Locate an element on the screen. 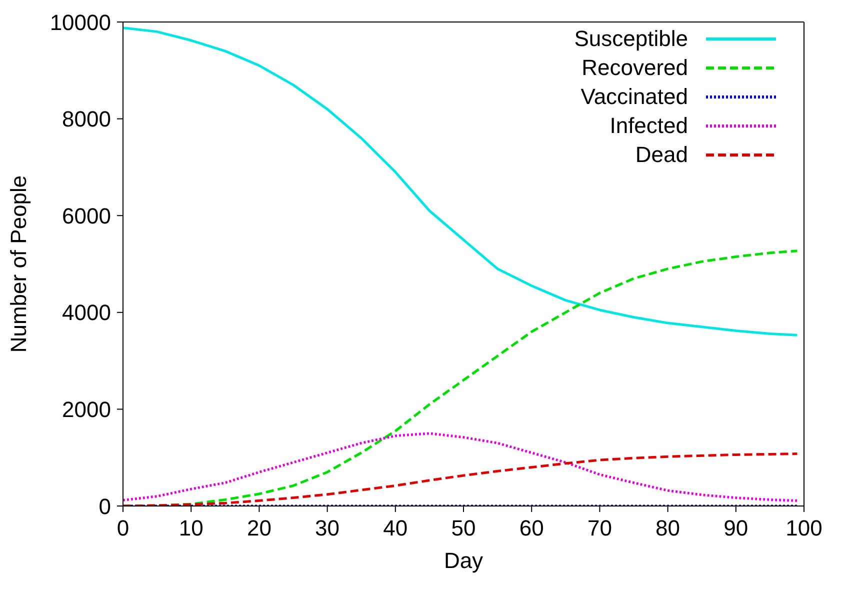 Image resolution: width=843 pixels, height=594 pixels. x-tick-label: 80 is located at coordinates (668, 528).